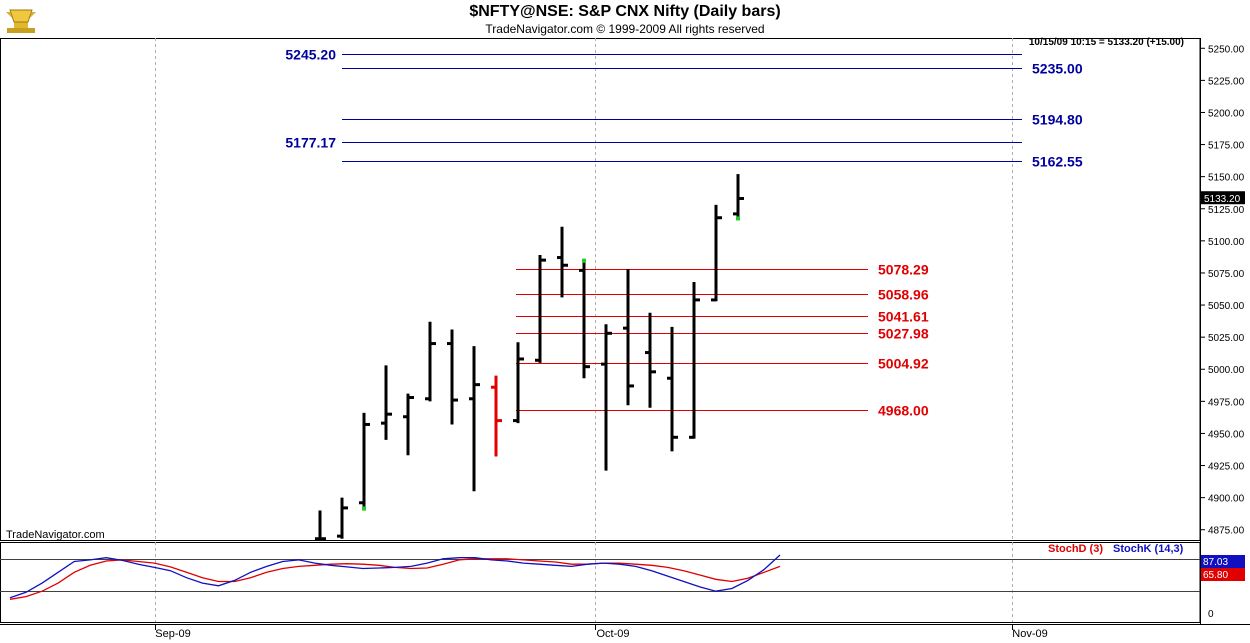 Image resolution: width=1250 pixels, height=643 pixels. What do you see at coordinates (1226, 242) in the screenshot?
I see `price-tick-label: 5100.00` at bounding box center [1226, 242].